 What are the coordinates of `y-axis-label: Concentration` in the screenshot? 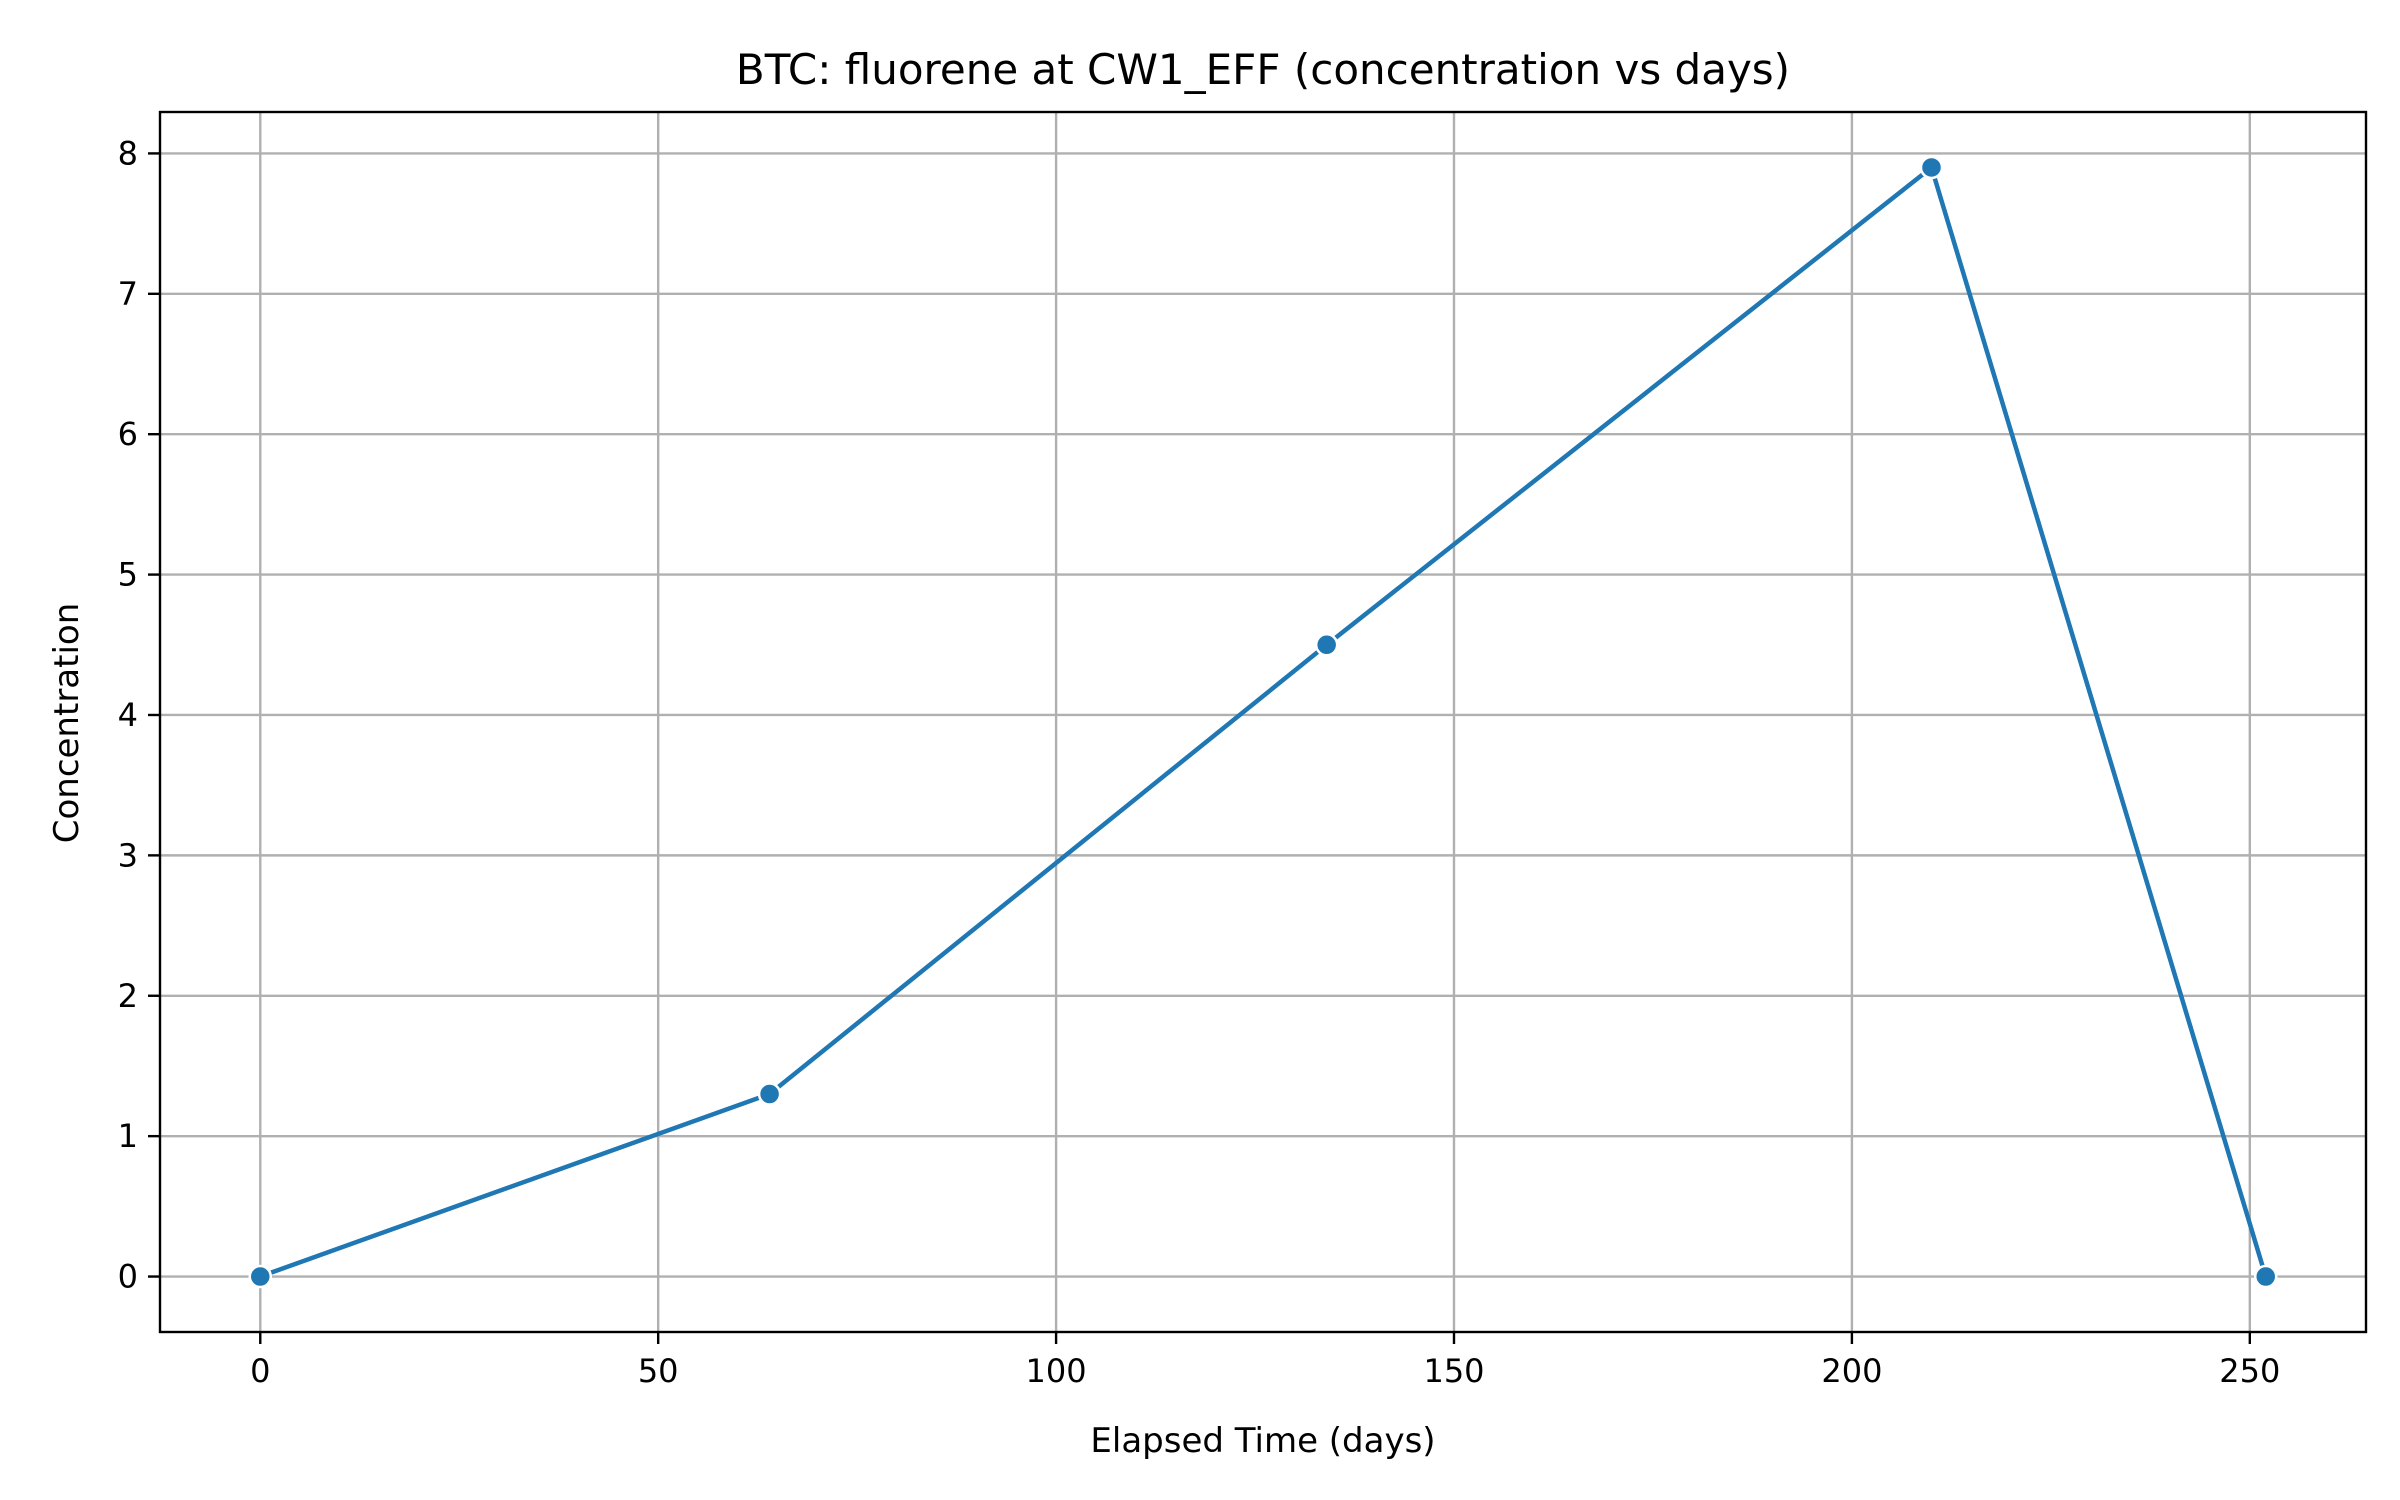 It's located at (67, 723).